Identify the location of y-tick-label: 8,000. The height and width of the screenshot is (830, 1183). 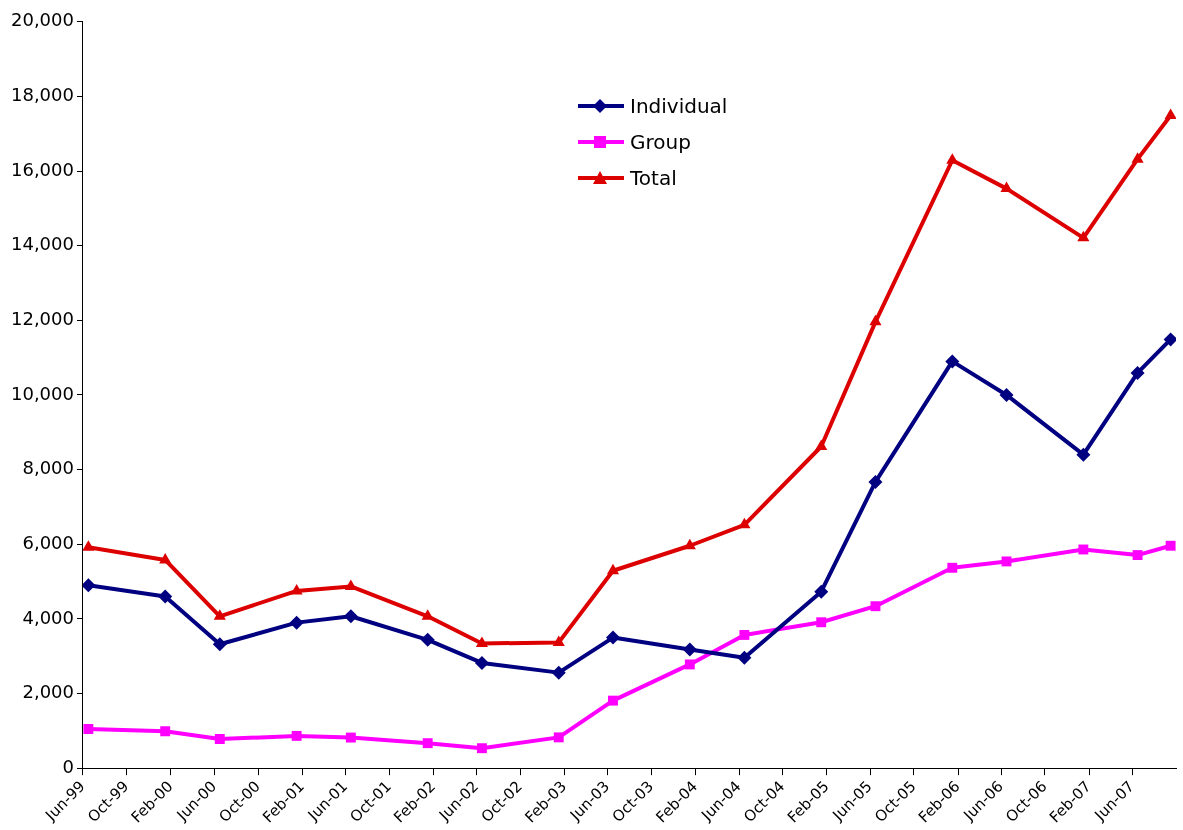
(48, 468).